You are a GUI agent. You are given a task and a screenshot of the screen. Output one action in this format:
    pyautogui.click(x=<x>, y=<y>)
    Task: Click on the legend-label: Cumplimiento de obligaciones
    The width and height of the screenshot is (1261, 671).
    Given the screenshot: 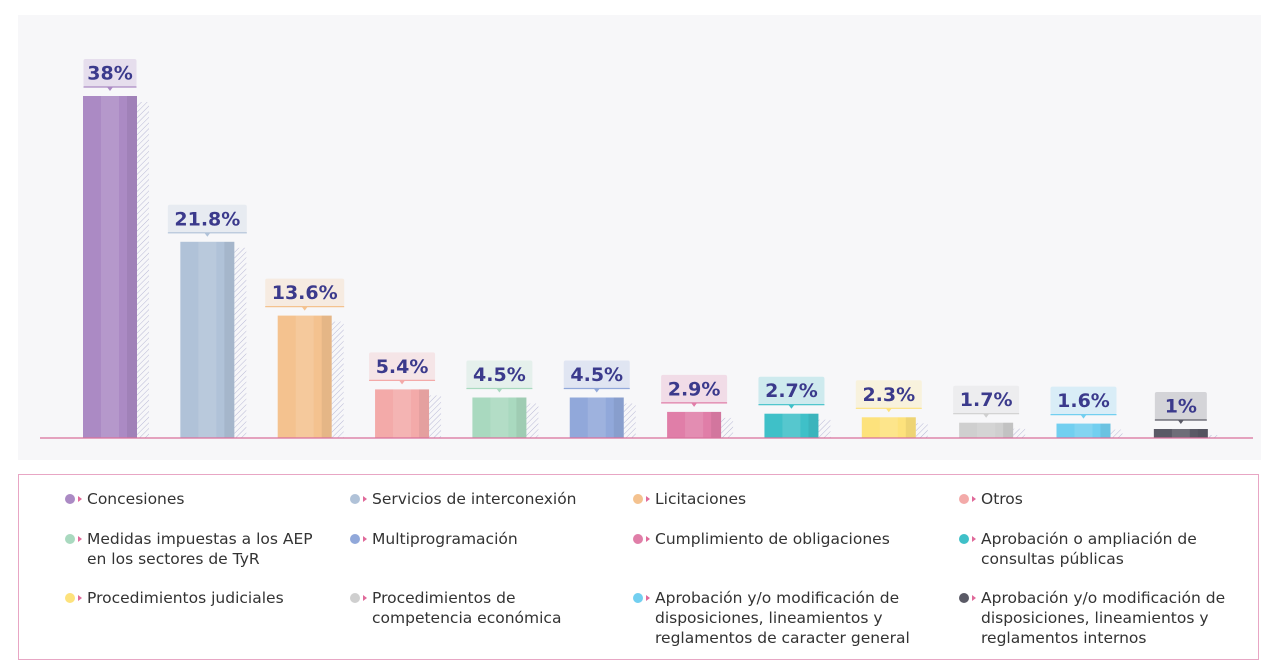 What is the action you would take?
    pyautogui.click(x=772, y=539)
    